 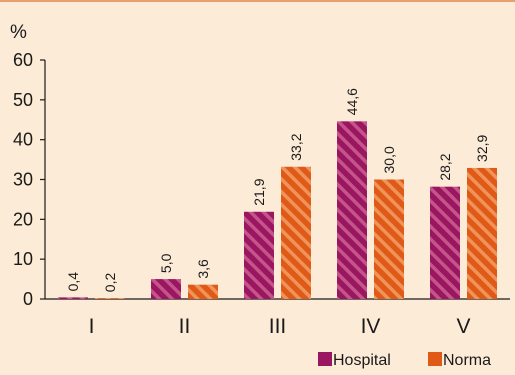 I want to click on y-tick-label: 60, so click(x=23, y=60).